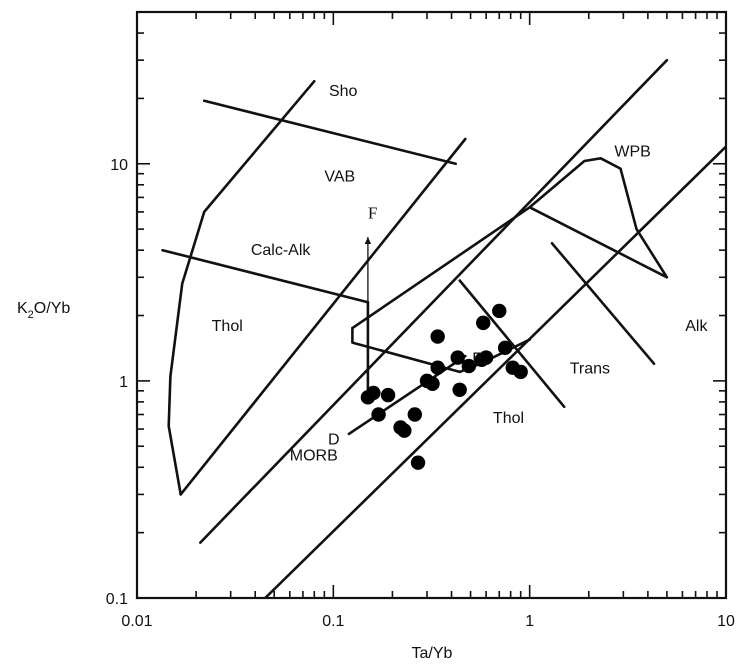 The width and height of the screenshot is (748, 665). What do you see at coordinates (52, 308) in the screenshot?
I see `y-axis-label-tail: O/Yb` at bounding box center [52, 308].